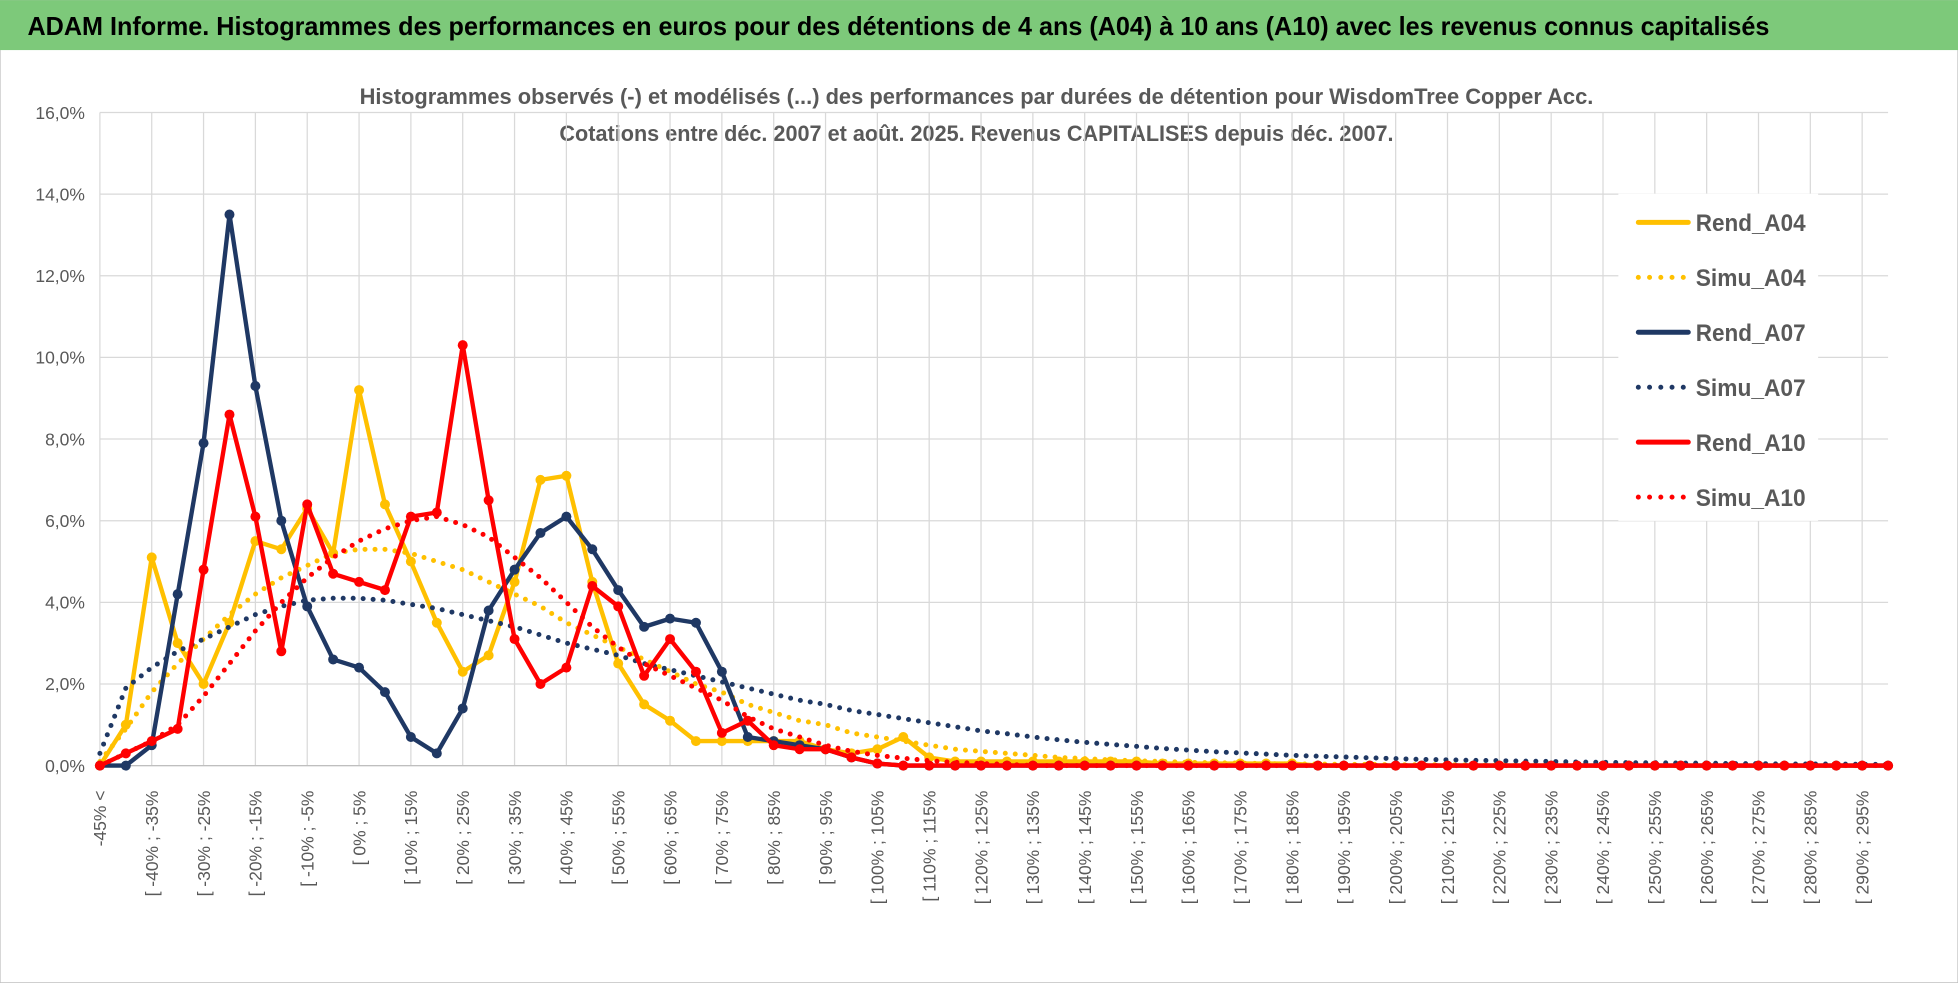  I want to click on x-tick-label: [ -30% ; -25%, so click(204, 844).